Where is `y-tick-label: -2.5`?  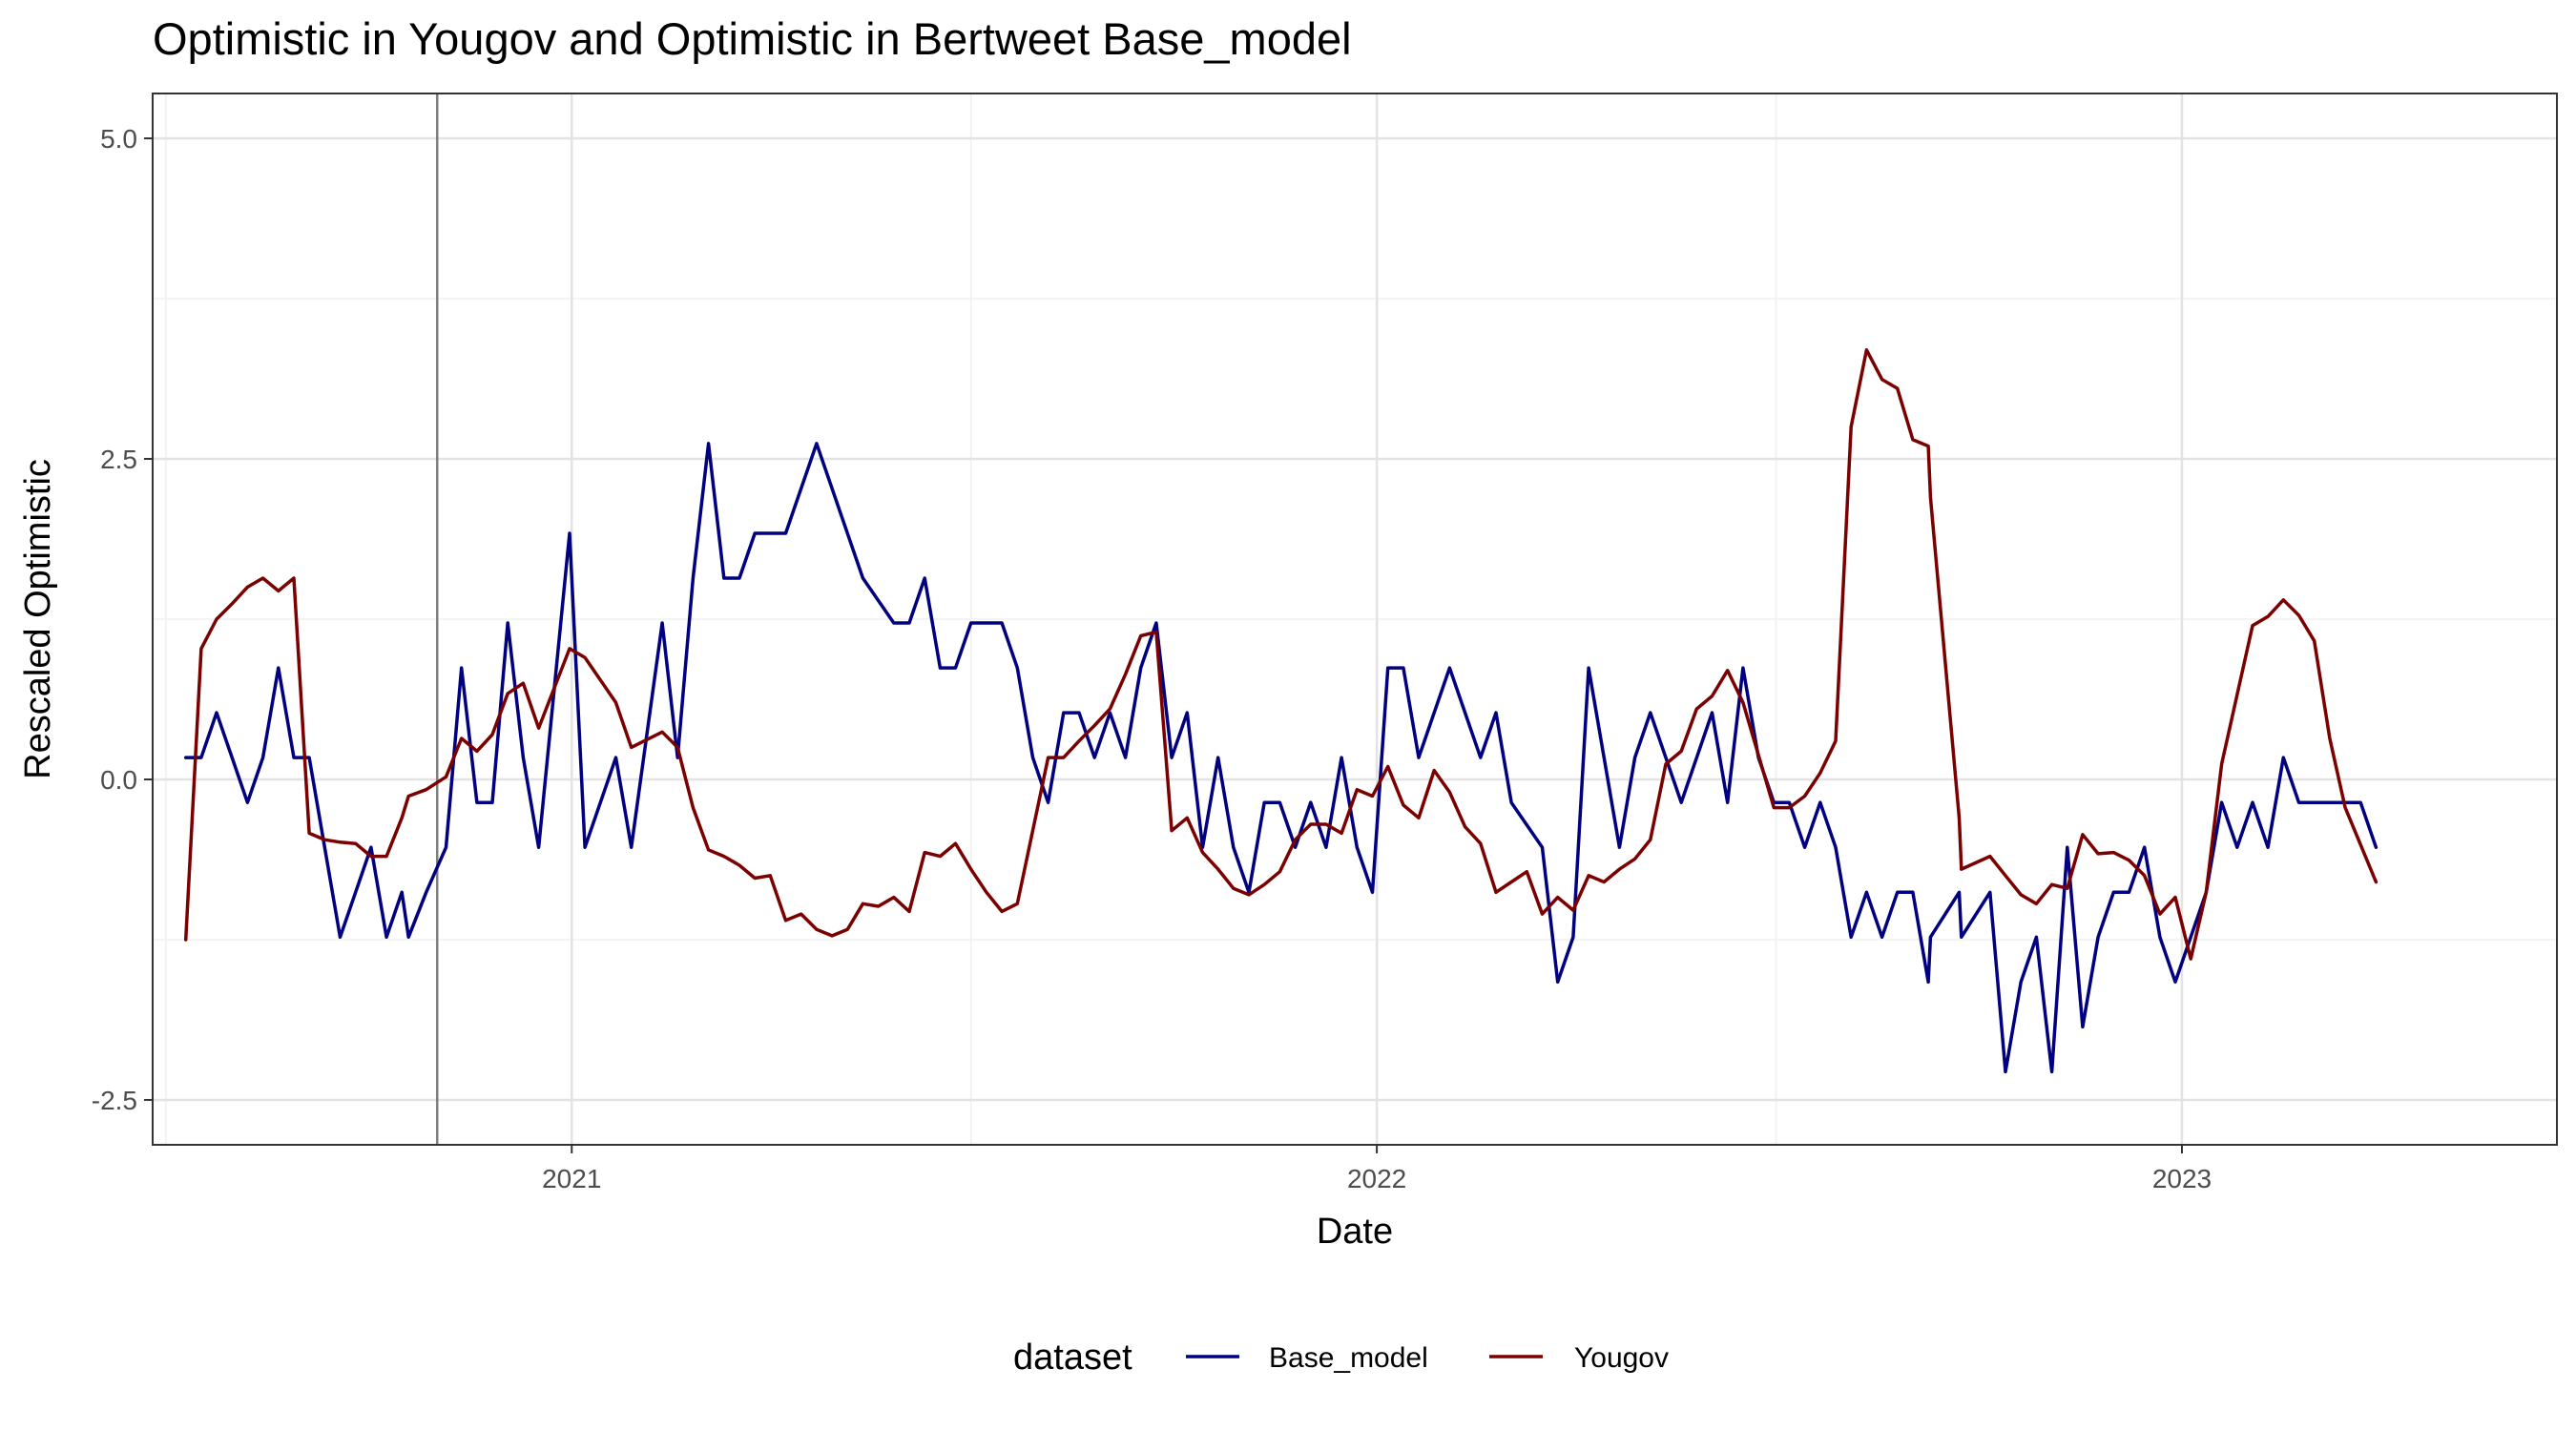
y-tick-label: -2.5 is located at coordinates (114, 1100).